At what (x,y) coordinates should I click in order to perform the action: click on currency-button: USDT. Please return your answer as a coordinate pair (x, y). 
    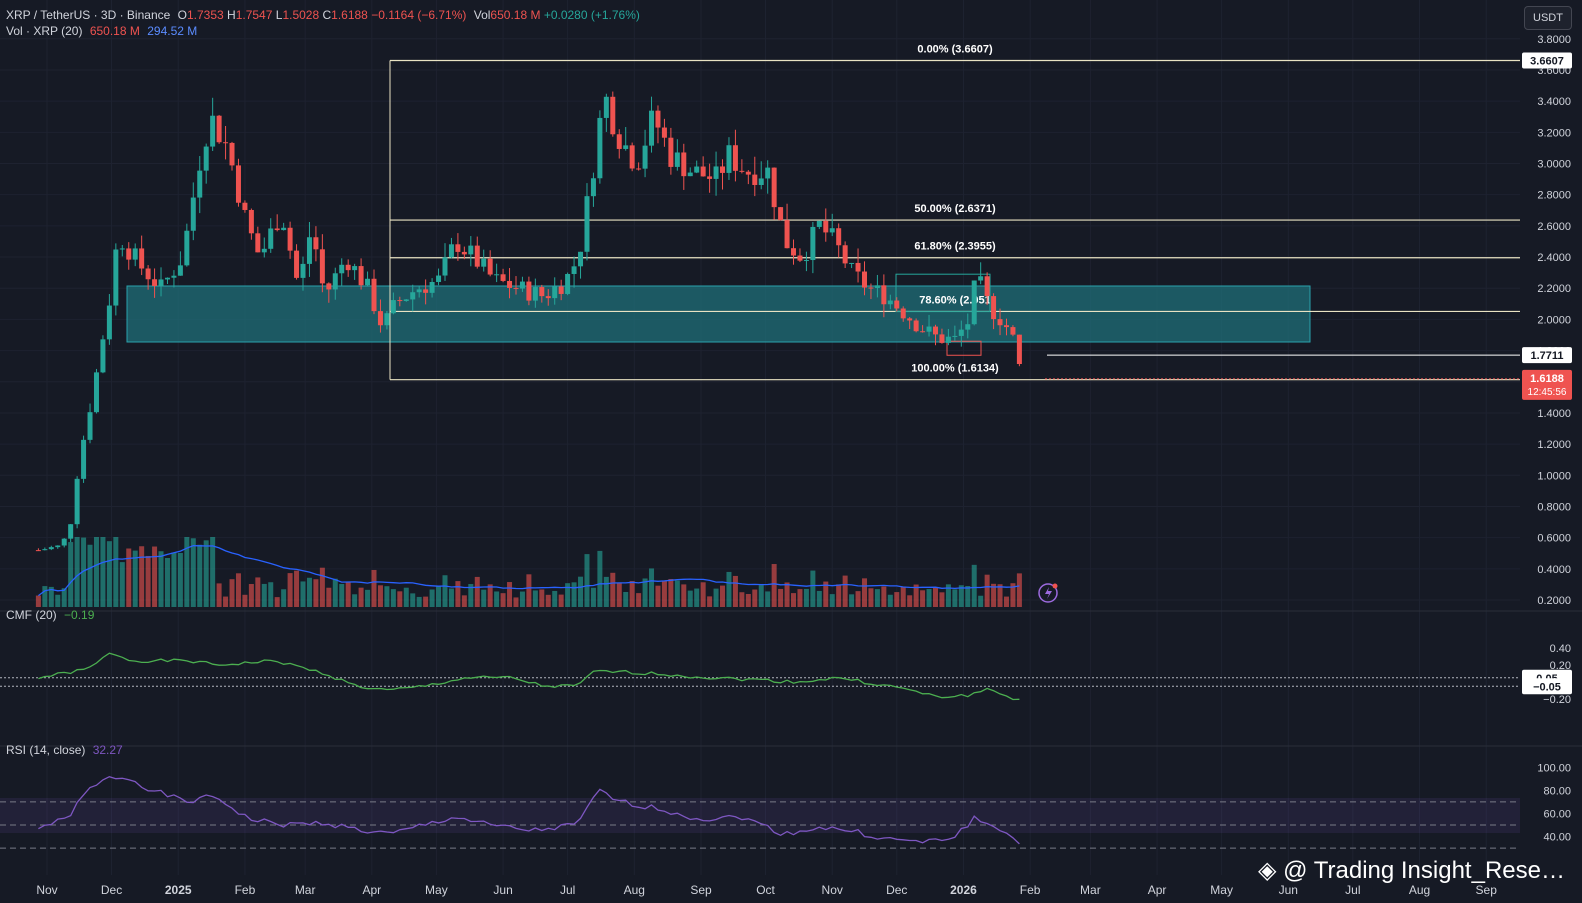
    Looking at the image, I should click on (1548, 18).